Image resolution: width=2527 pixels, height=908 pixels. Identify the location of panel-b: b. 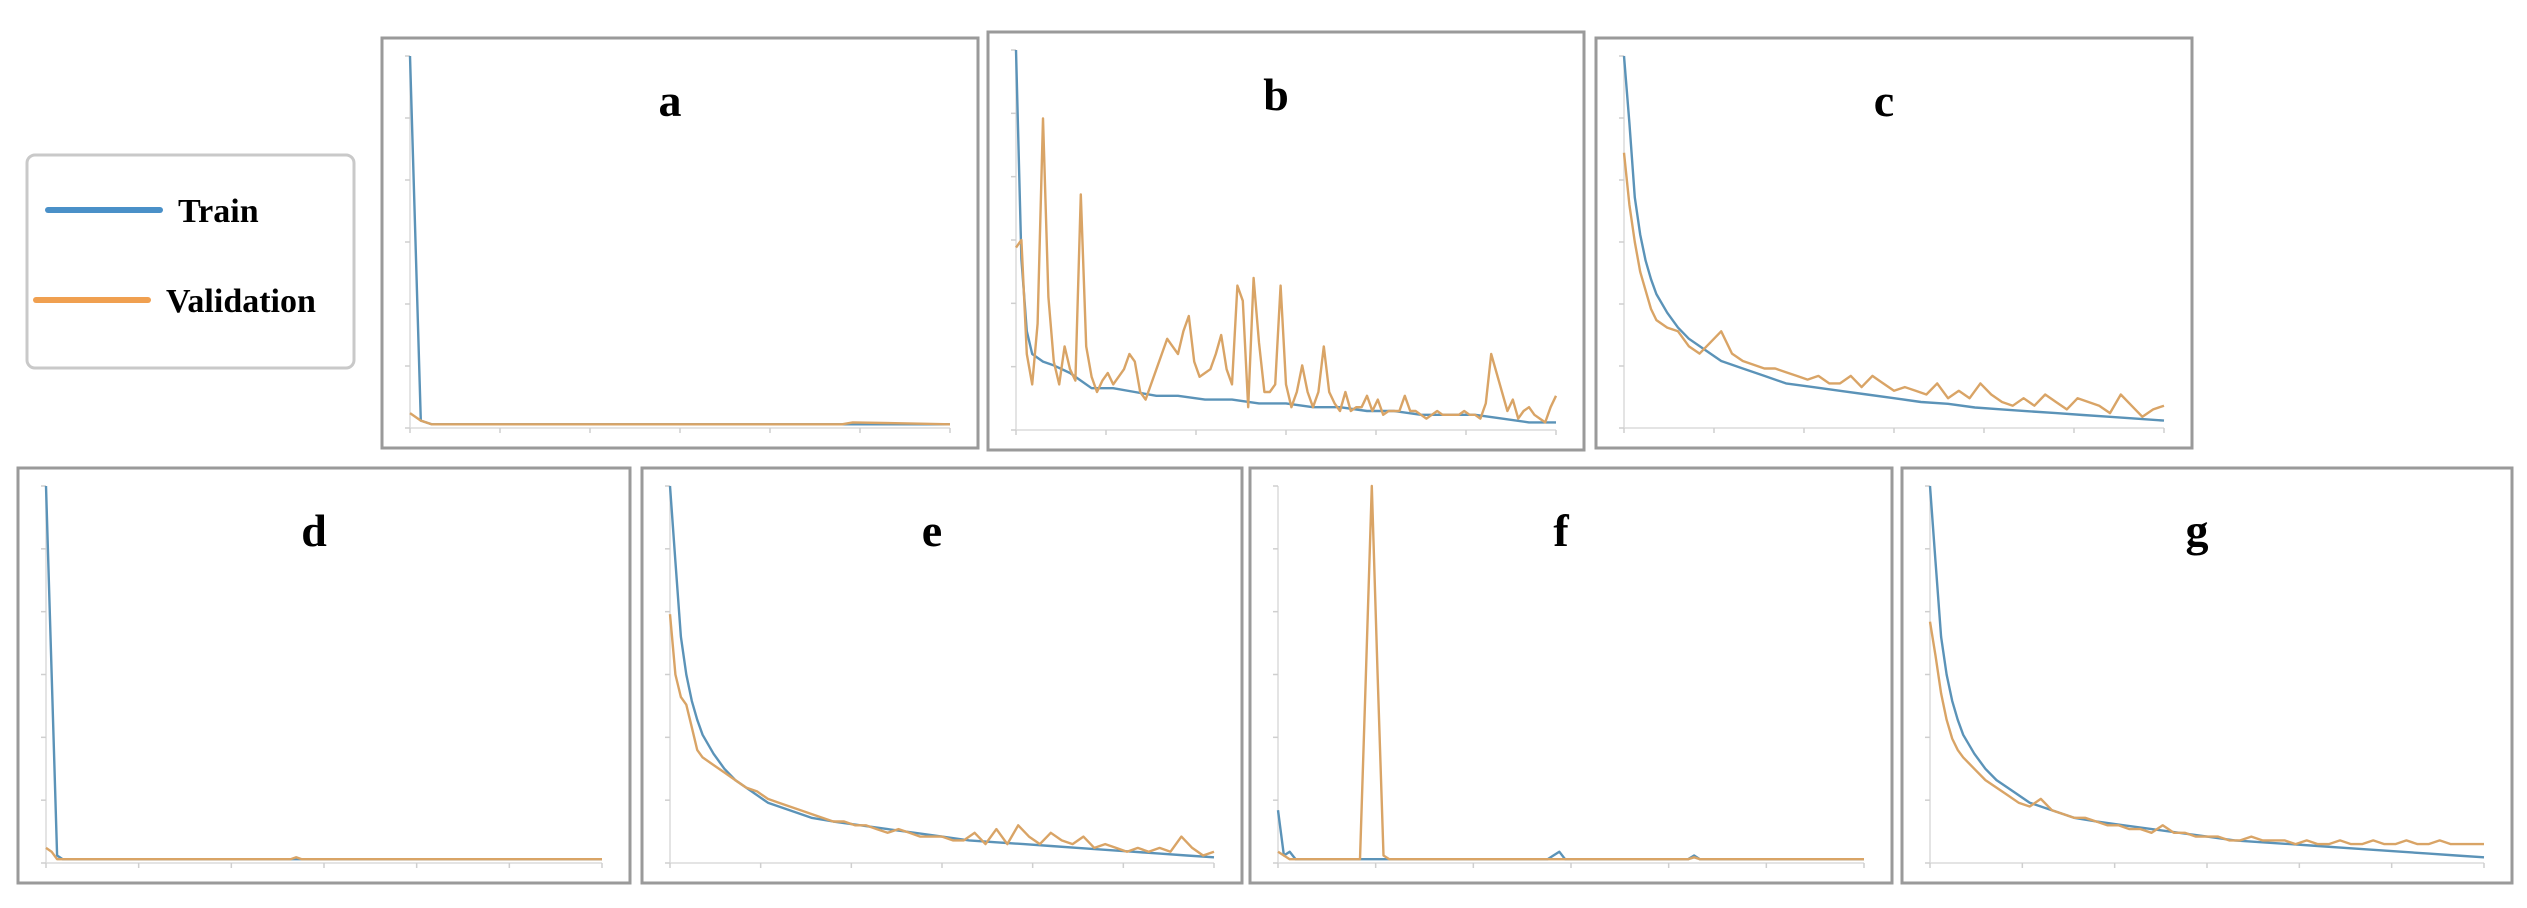
(1286, 241).